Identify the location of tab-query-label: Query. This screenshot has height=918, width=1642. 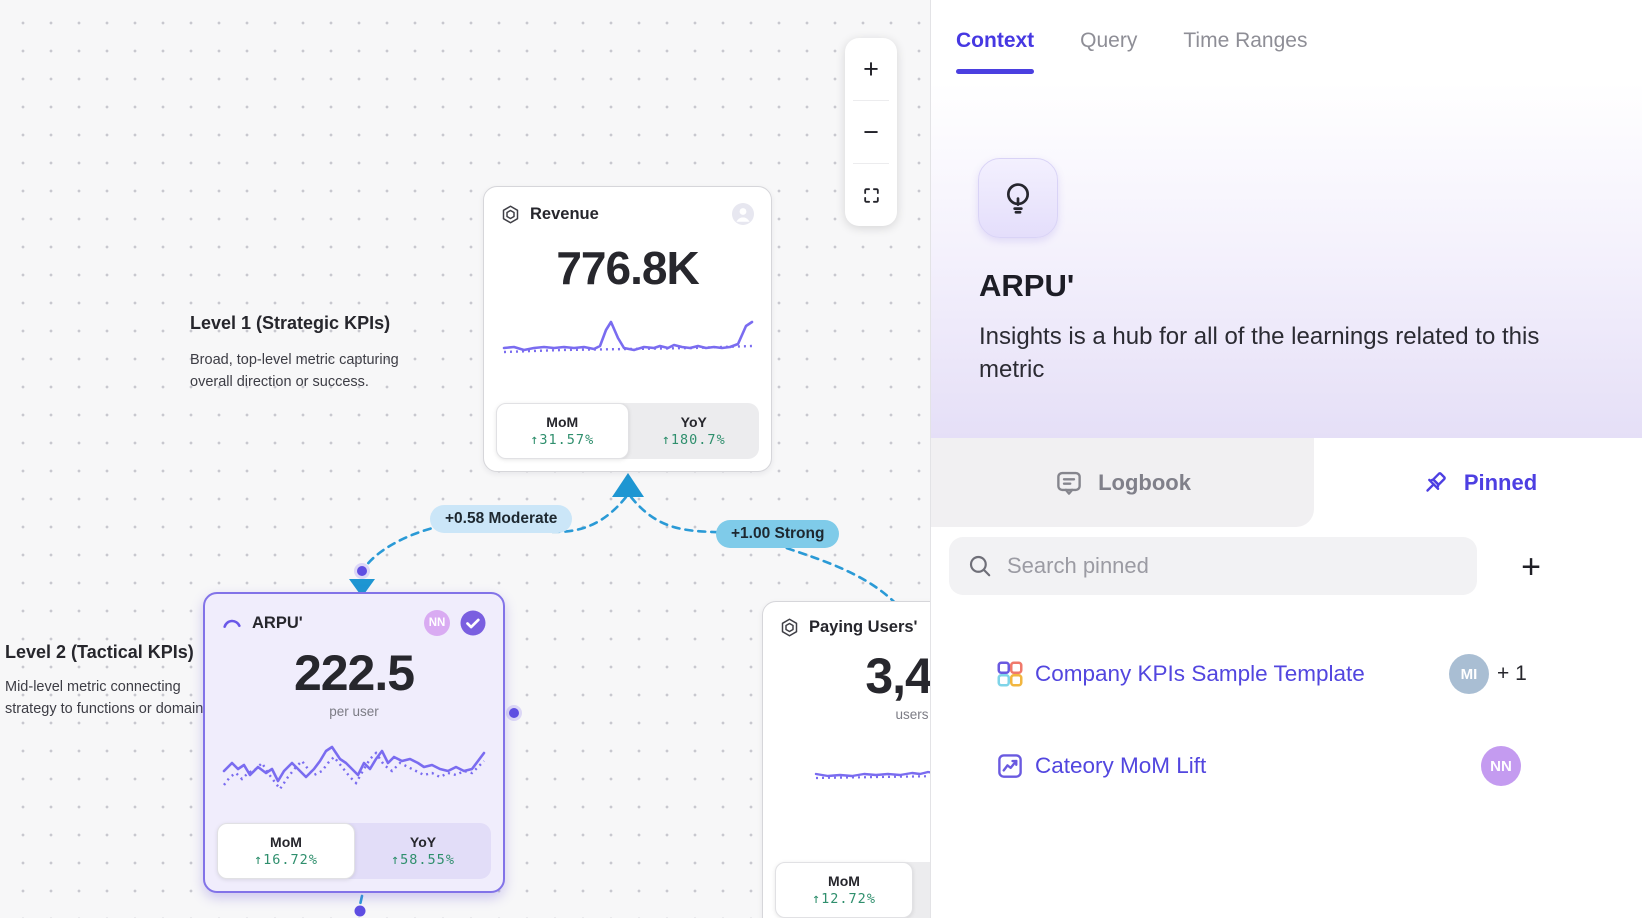
(1109, 40).